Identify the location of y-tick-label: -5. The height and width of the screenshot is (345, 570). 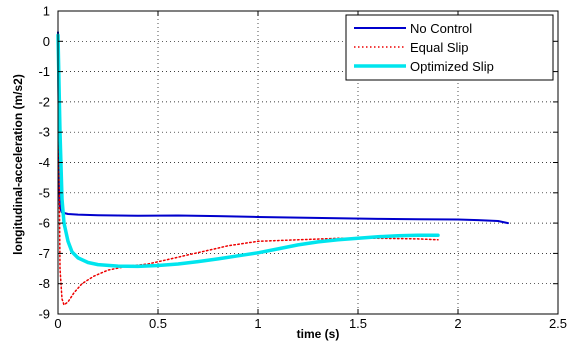
(44, 192).